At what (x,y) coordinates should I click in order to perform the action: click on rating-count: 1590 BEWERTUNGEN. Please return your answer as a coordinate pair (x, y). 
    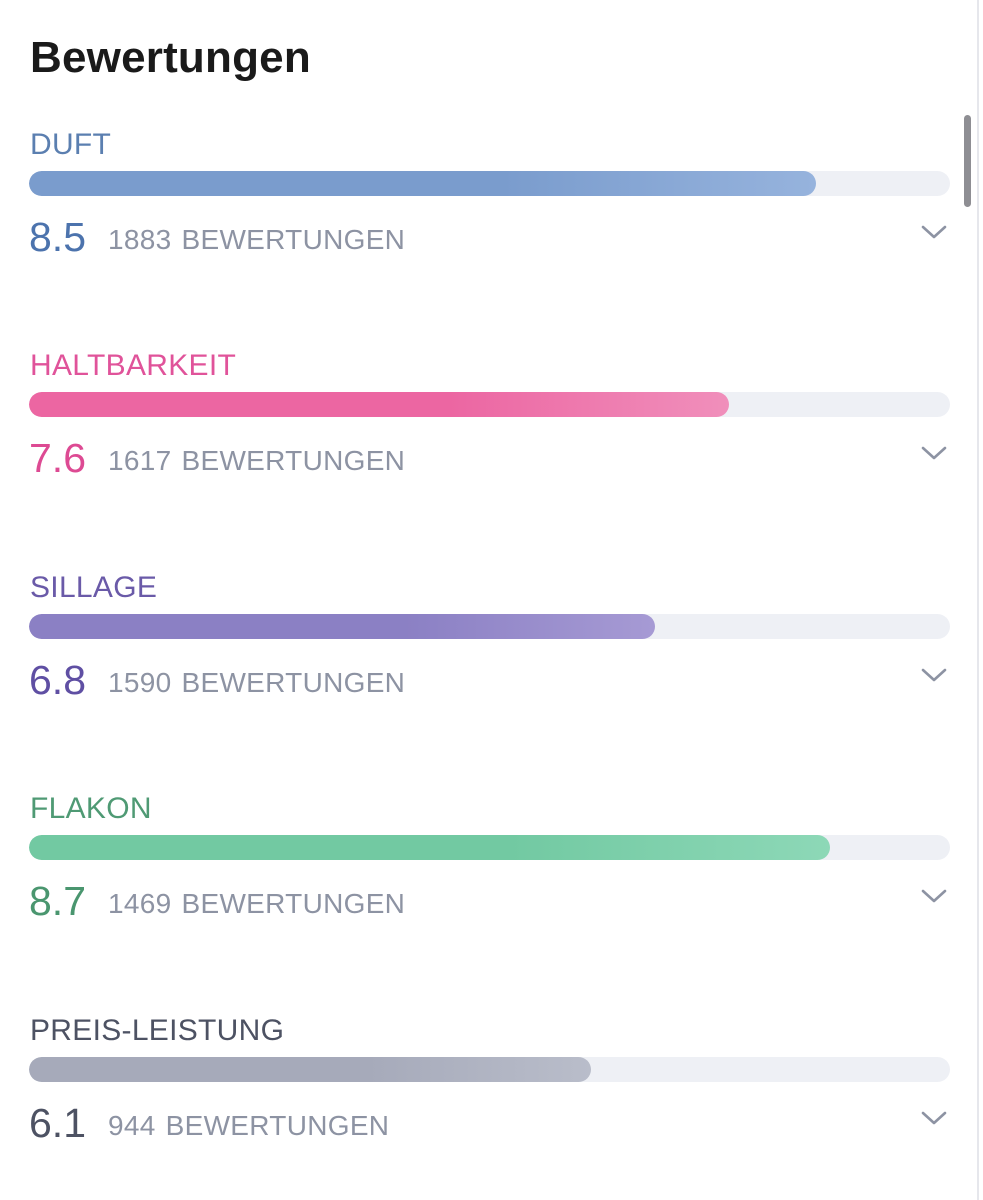
    Looking at the image, I should click on (256, 683).